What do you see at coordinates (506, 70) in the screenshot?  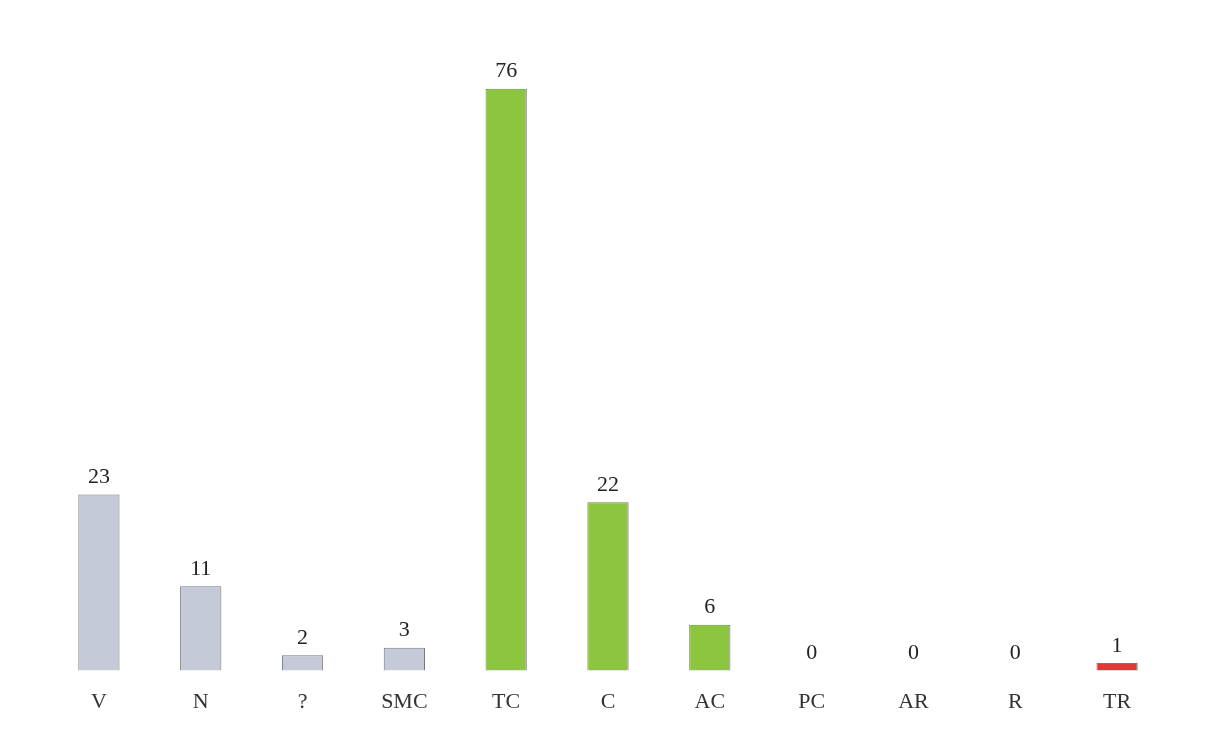 I see `data-label: 76` at bounding box center [506, 70].